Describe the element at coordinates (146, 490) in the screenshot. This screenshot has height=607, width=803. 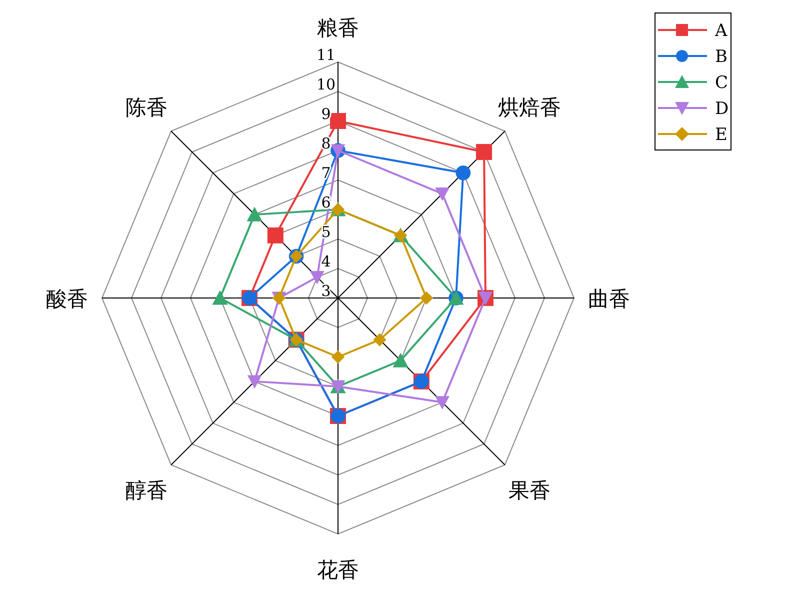
I see `spoke-label: 醇香` at that location.